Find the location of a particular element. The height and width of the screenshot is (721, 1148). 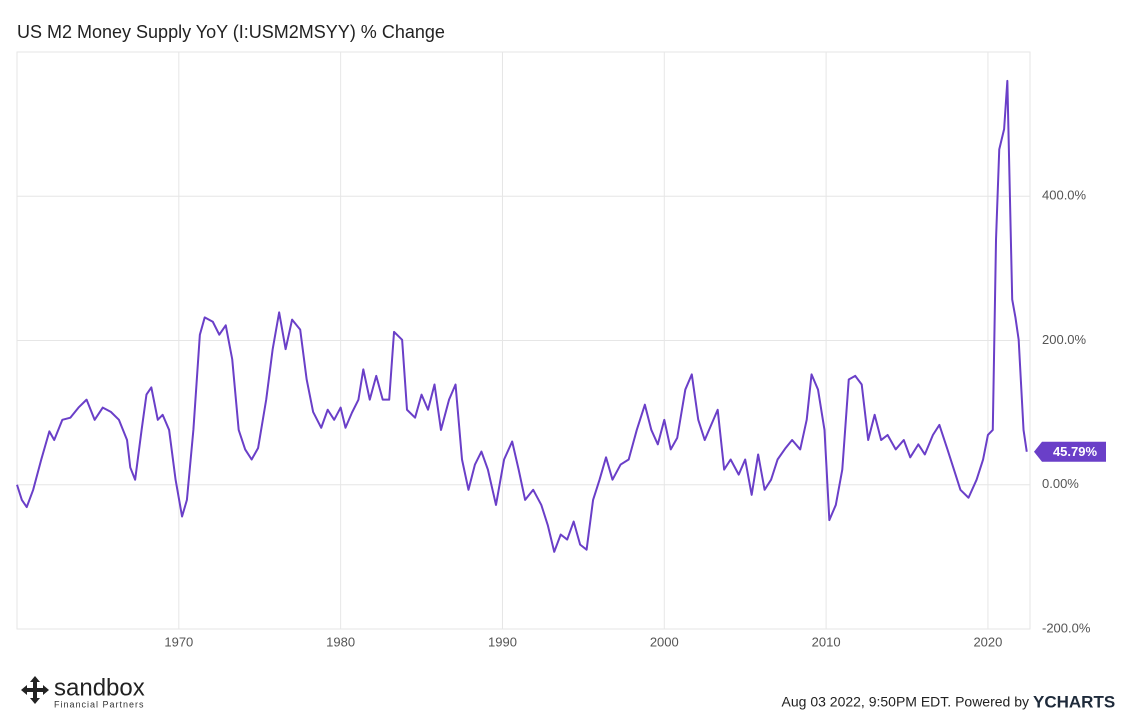

logo: sandbox Financial Partners is located at coordinates (83, 691).